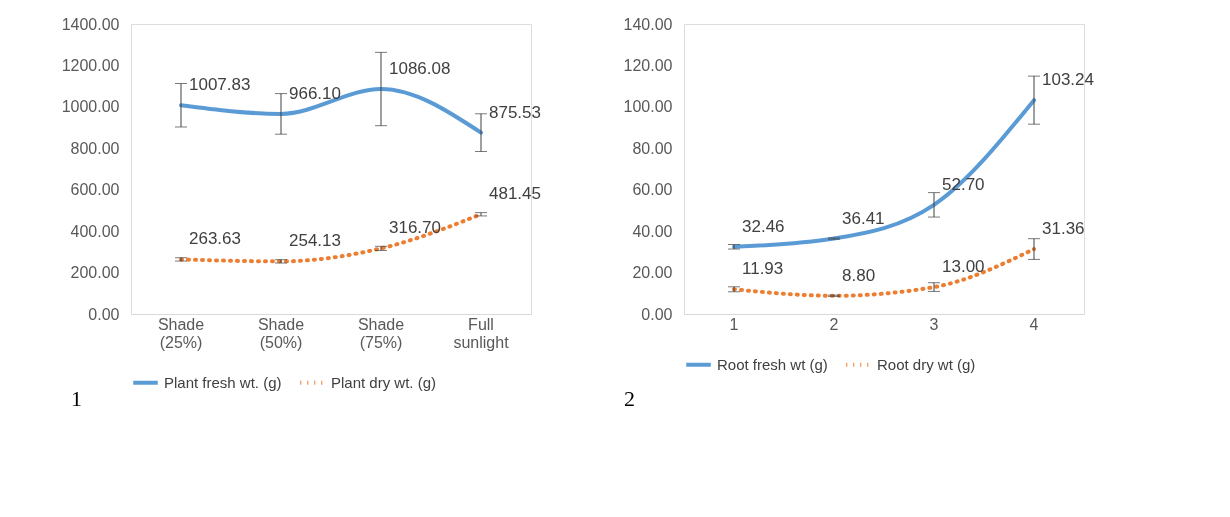  What do you see at coordinates (834, 324) in the screenshot?
I see `x-tick-label: 2` at bounding box center [834, 324].